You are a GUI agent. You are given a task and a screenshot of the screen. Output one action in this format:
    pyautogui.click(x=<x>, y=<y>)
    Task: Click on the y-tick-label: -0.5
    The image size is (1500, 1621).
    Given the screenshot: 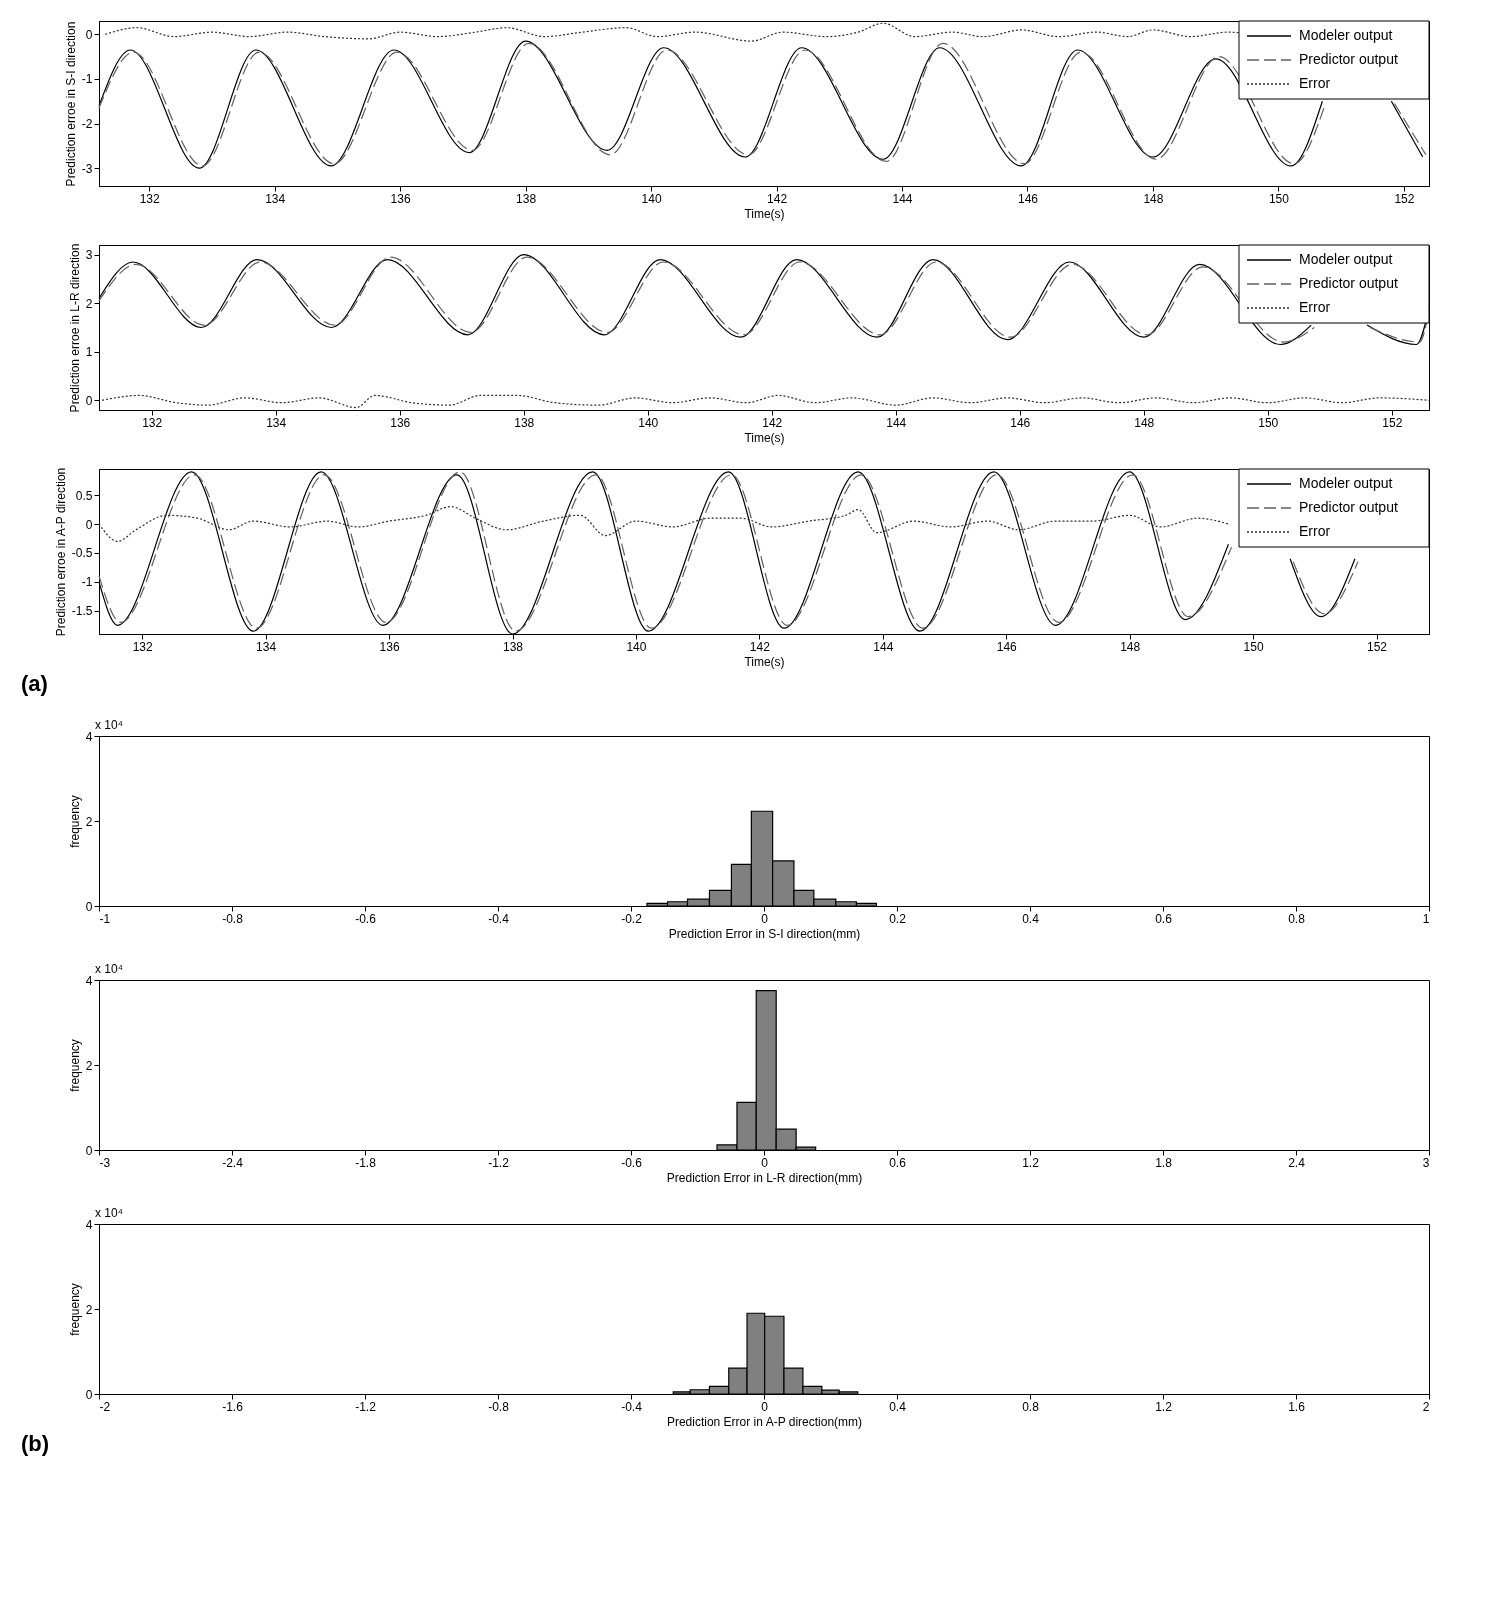 What is the action you would take?
    pyautogui.click(x=82, y=553)
    